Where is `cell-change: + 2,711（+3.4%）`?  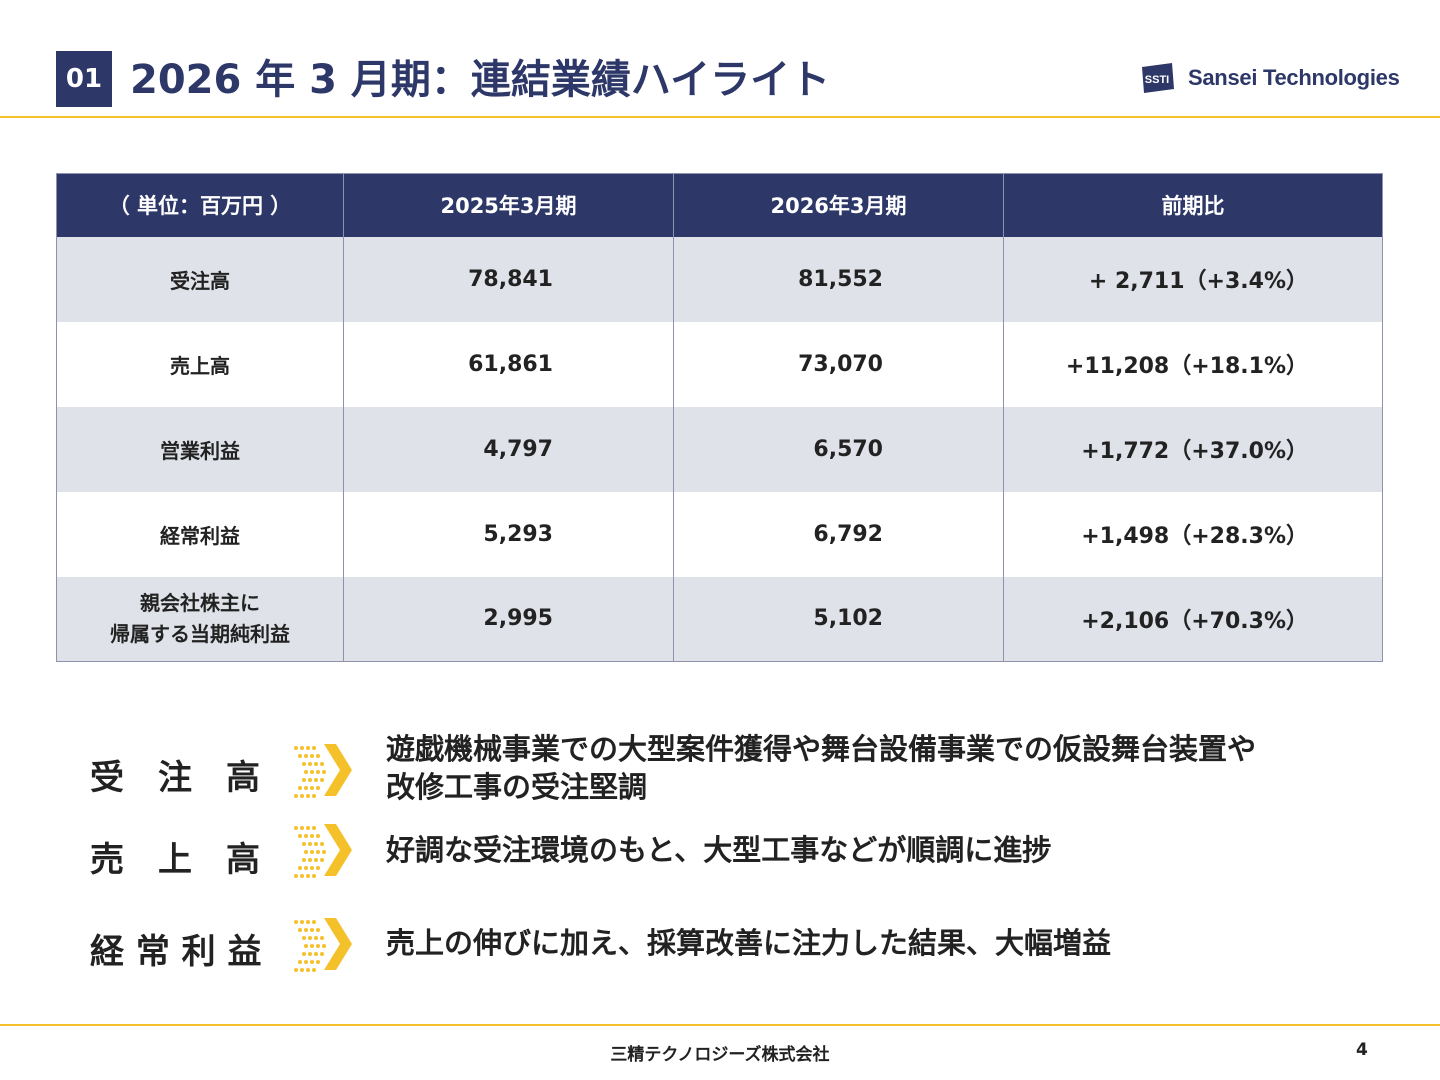 cell-change: + 2,711（+3.4%） is located at coordinates (1193, 279).